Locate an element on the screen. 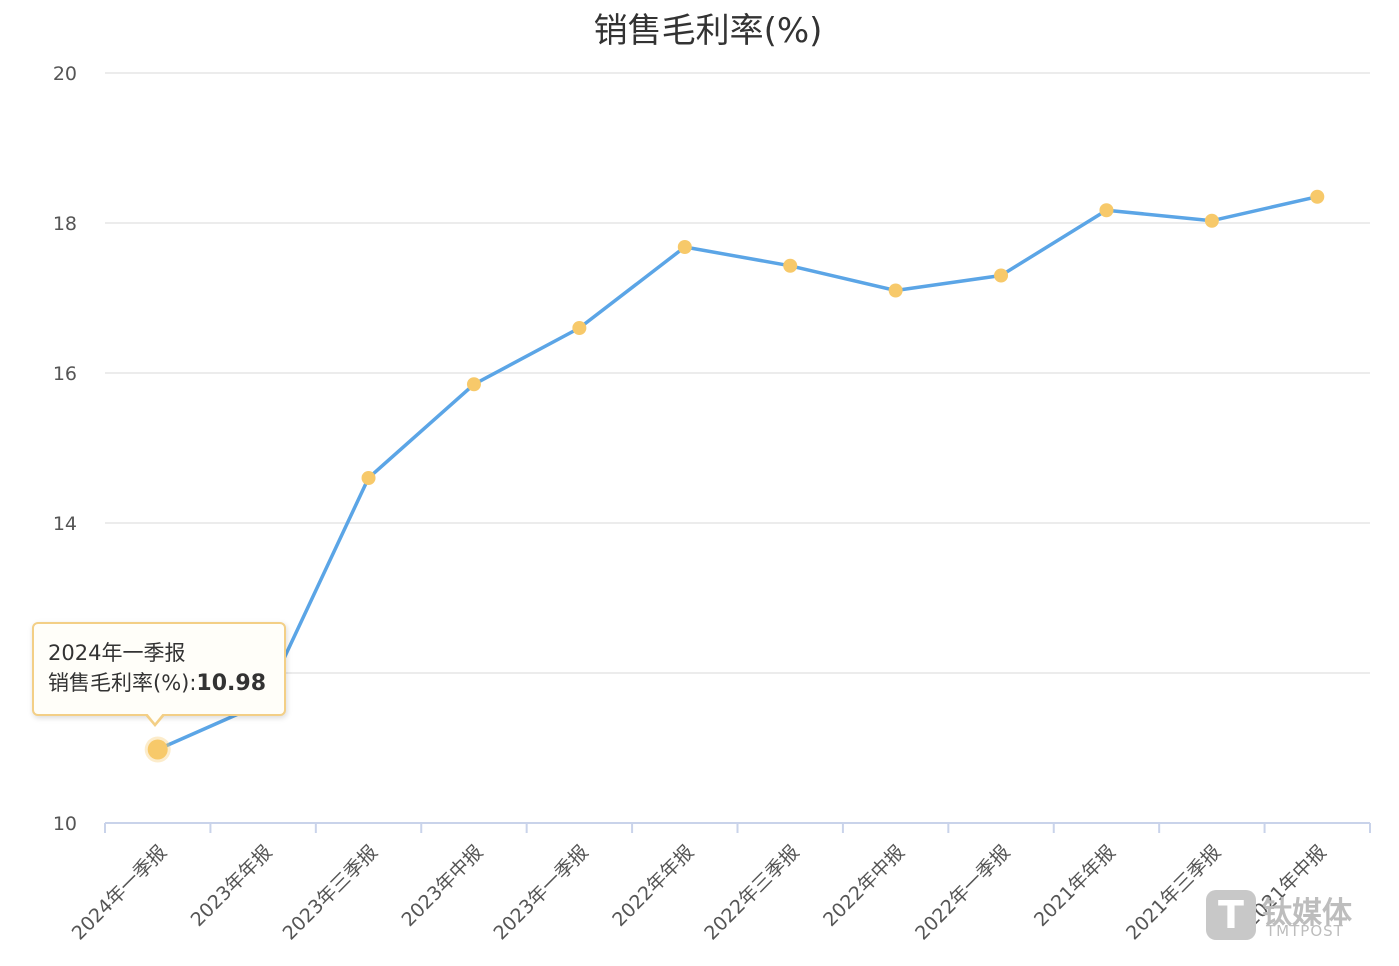 The image size is (1399, 966). tooltip-category: 2024年一季报 is located at coordinates (117, 653).